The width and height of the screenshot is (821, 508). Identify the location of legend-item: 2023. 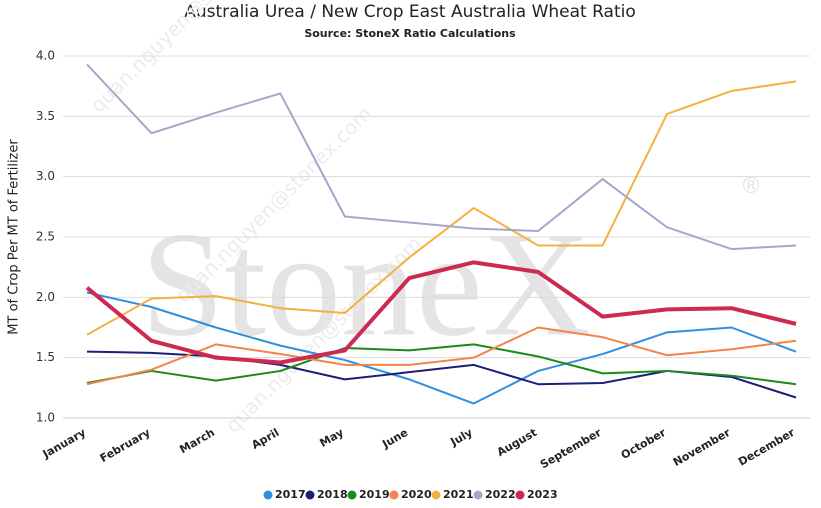
(536, 494).